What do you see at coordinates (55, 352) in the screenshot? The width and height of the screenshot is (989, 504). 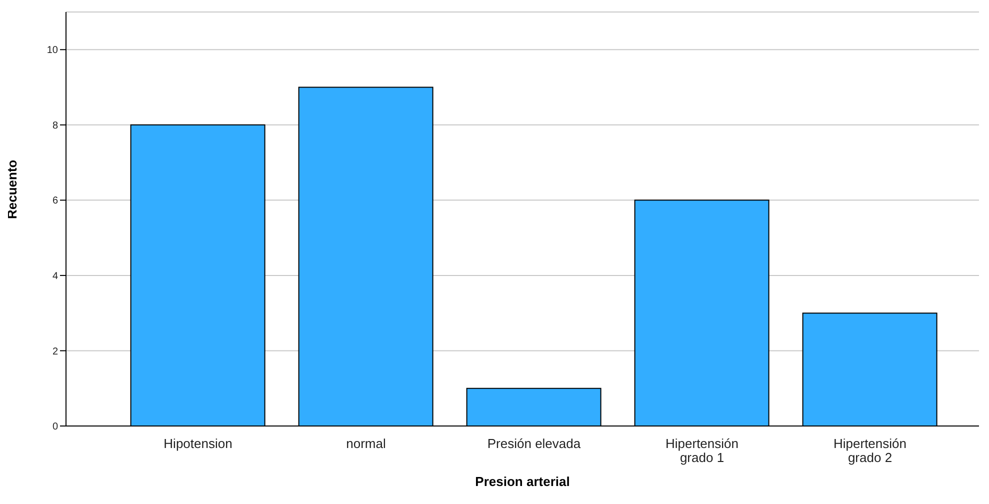 I see `y-tick-label: 2` at bounding box center [55, 352].